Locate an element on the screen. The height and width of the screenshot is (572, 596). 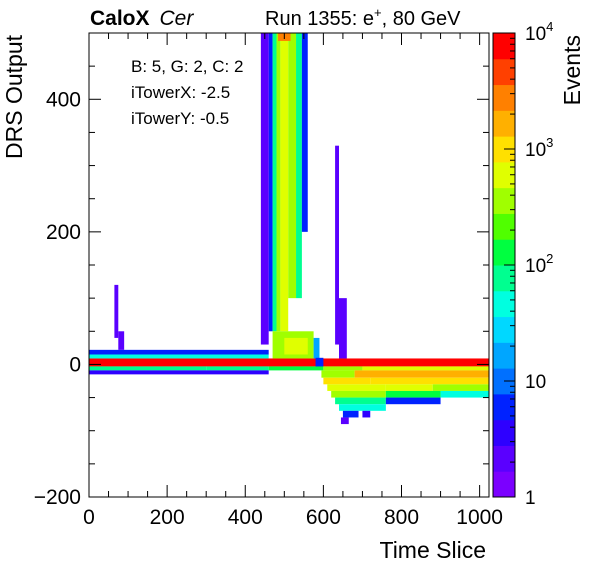
y-tick-label: 400 is located at coordinates (63, 99).